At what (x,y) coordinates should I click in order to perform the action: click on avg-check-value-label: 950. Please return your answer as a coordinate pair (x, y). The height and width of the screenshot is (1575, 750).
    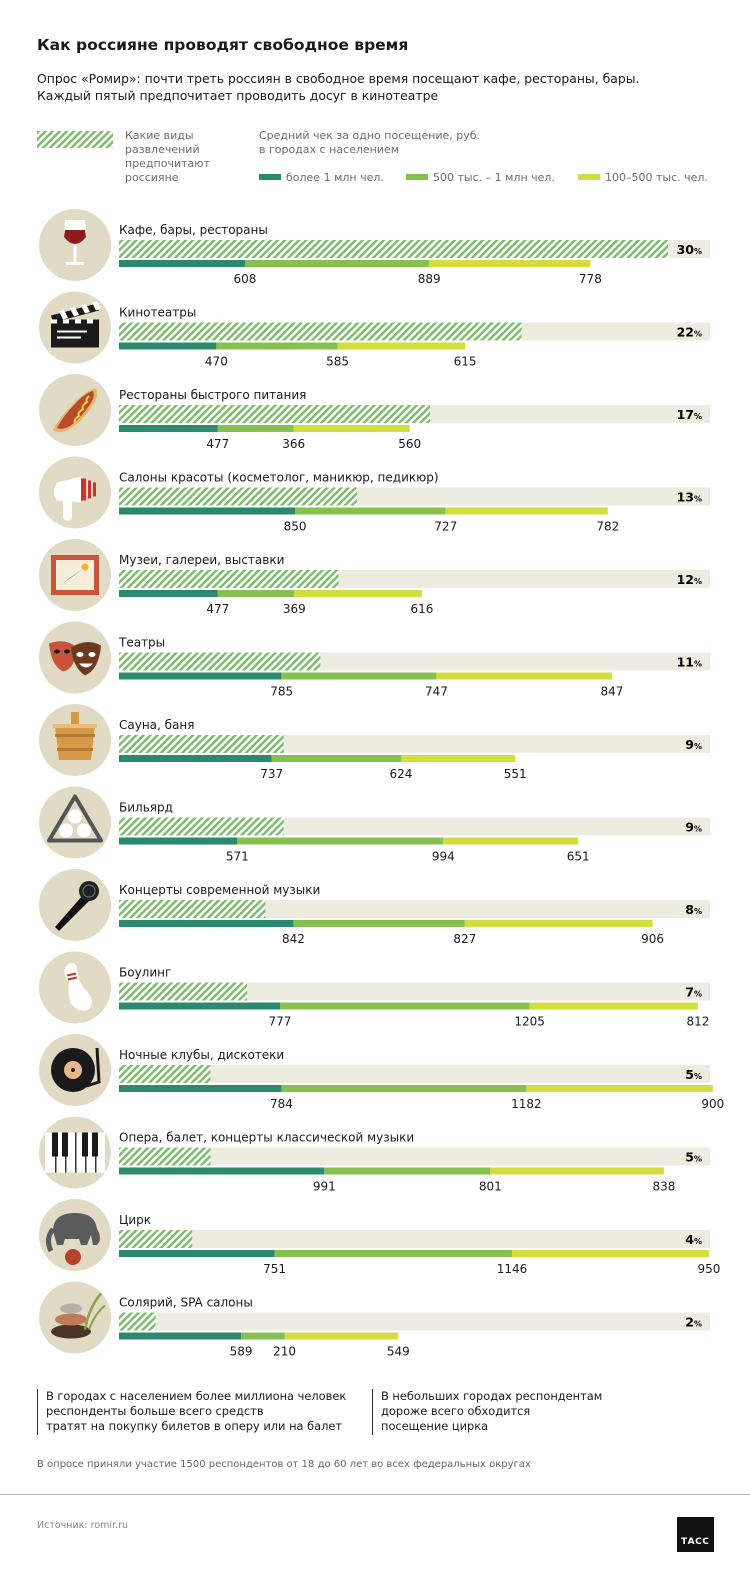
    Looking at the image, I should click on (708, 1269).